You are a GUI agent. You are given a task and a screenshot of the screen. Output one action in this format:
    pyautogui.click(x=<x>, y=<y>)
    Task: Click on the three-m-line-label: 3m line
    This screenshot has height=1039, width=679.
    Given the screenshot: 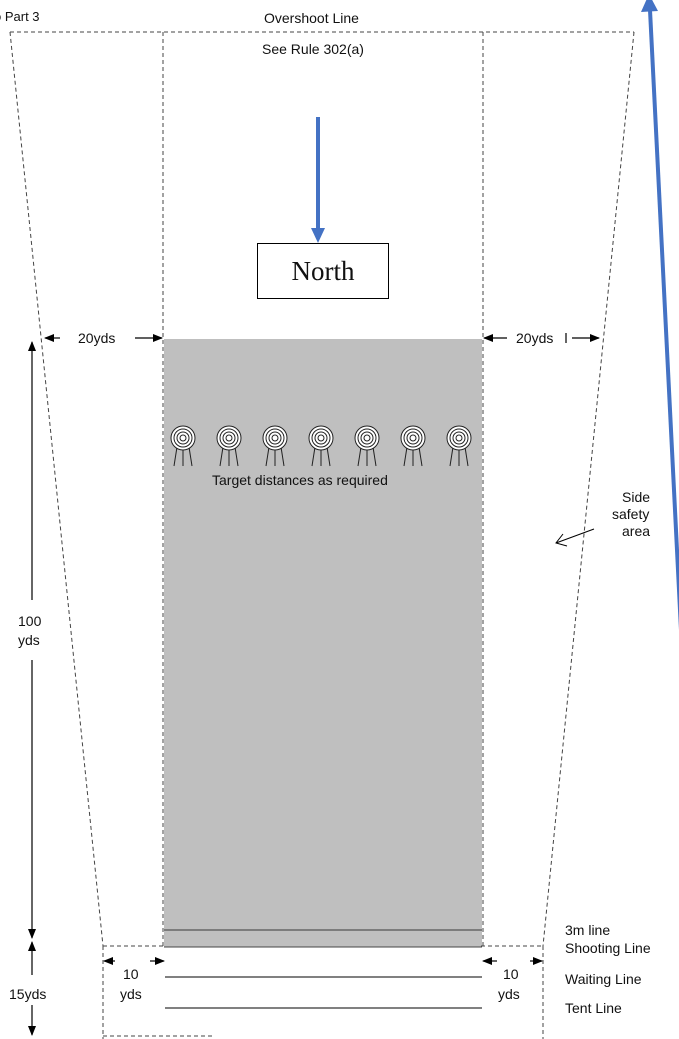 What is the action you would take?
    pyautogui.click(x=588, y=930)
    